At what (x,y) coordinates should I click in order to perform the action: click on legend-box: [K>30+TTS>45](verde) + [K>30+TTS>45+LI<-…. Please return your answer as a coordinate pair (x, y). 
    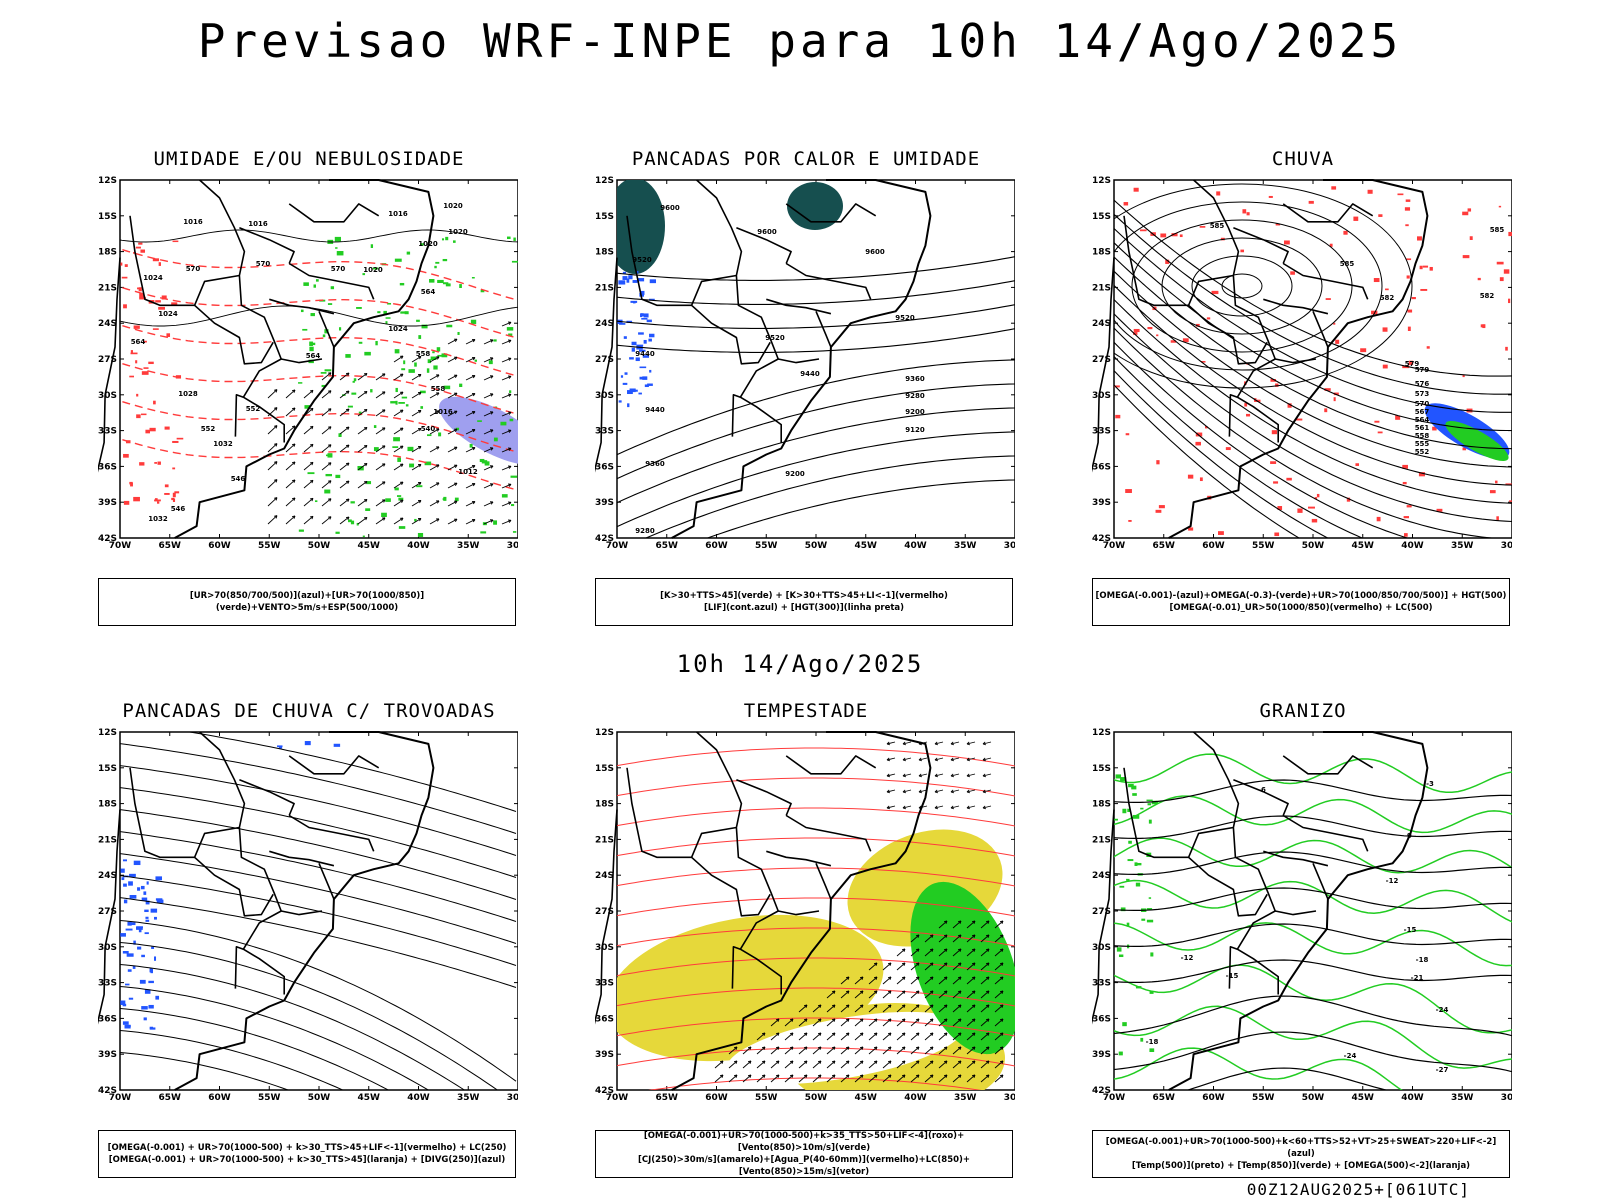
    Looking at the image, I should click on (804, 602).